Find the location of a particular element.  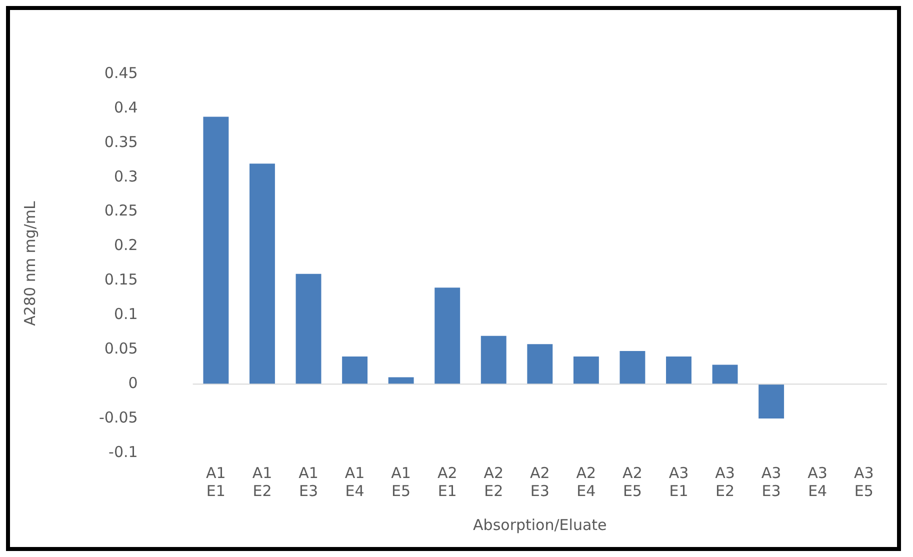

y-tick-label: 0.15 is located at coordinates (121, 279).